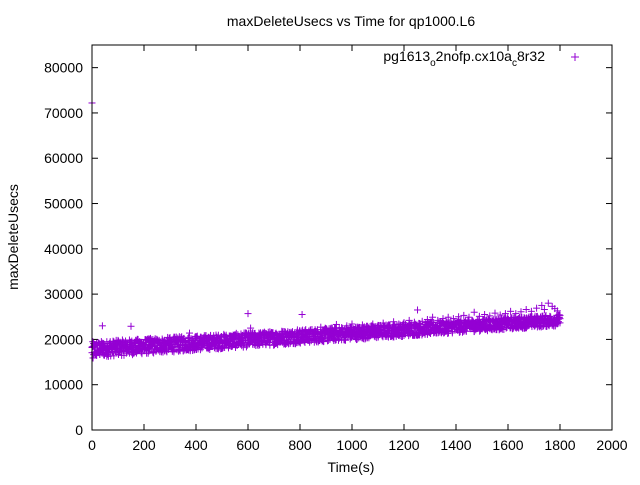 This screenshot has height=485, width=640. I want to click on x-tick-label: 1400, so click(455, 445).